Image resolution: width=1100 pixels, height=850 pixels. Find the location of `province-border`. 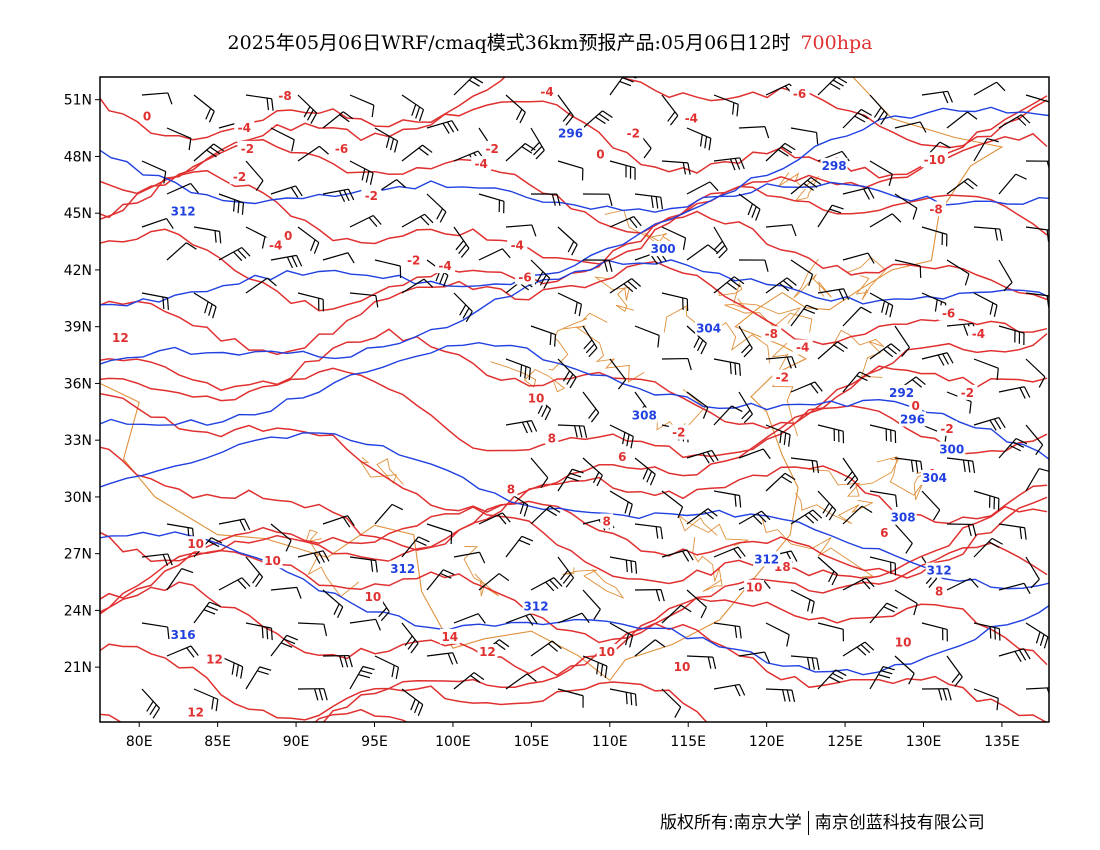

province-border is located at coordinates (332, 563).